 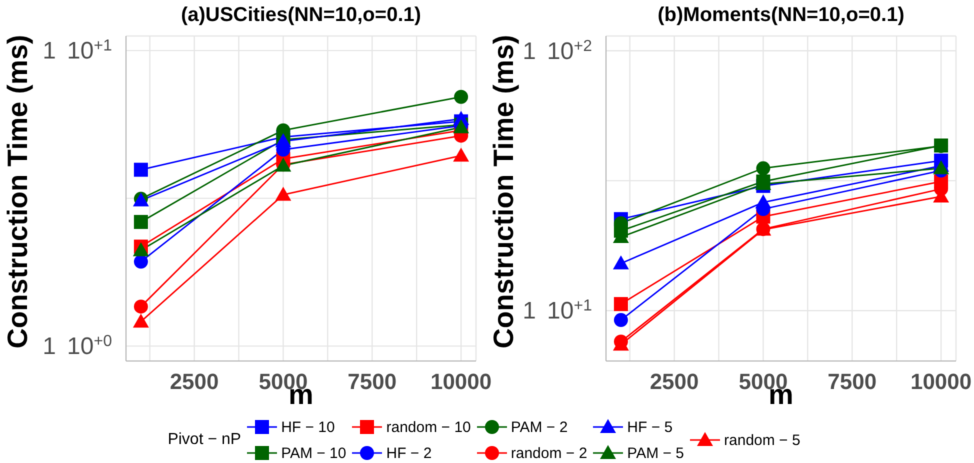 What do you see at coordinates (655, 453) in the screenshot?
I see `legend-label: PAM − 5` at bounding box center [655, 453].